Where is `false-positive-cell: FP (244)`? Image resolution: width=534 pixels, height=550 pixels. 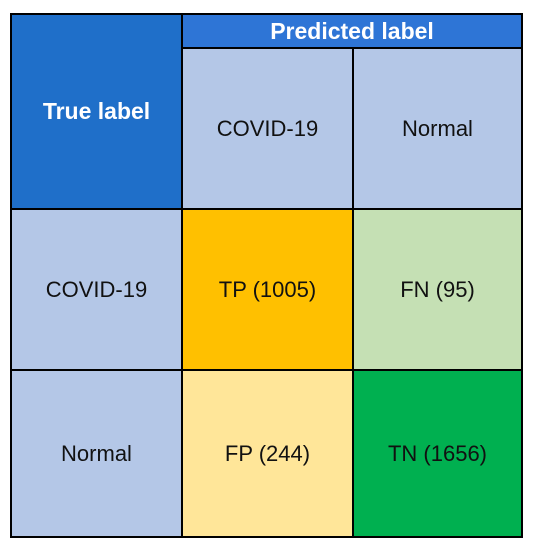
false-positive-cell: FP (244) is located at coordinates (267, 453).